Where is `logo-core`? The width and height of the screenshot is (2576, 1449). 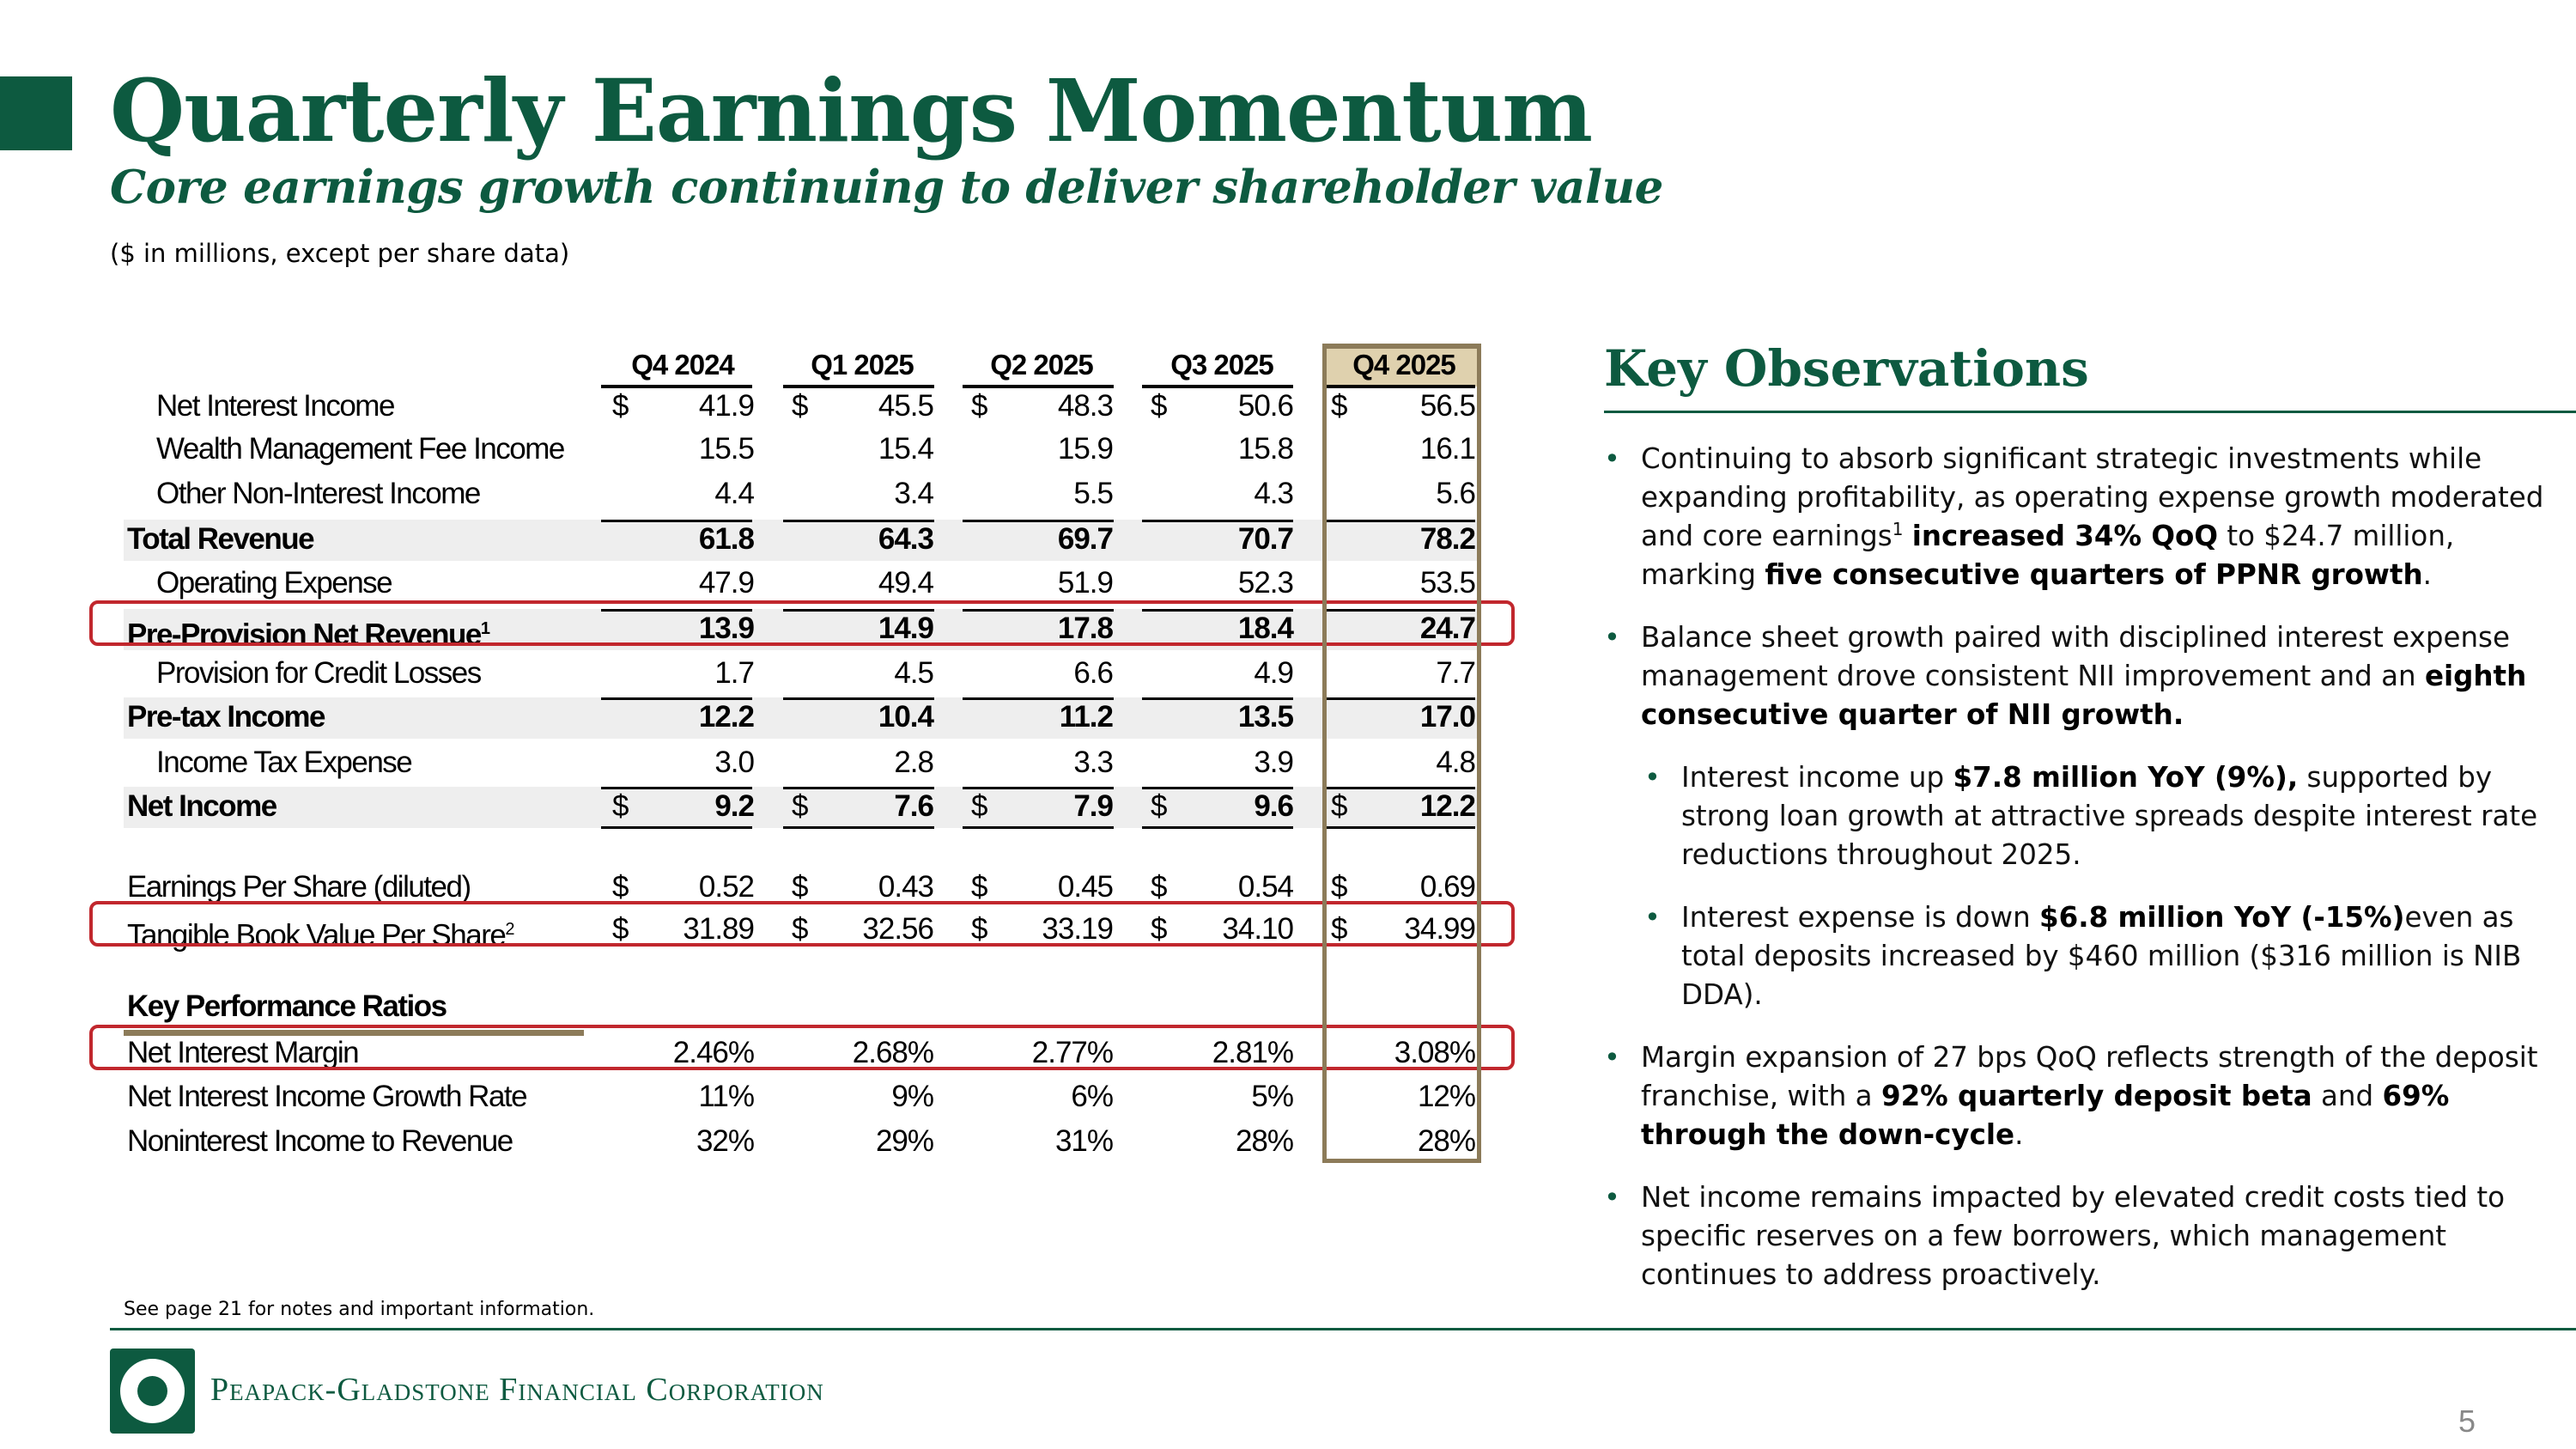 logo-core is located at coordinates (152, 1391).